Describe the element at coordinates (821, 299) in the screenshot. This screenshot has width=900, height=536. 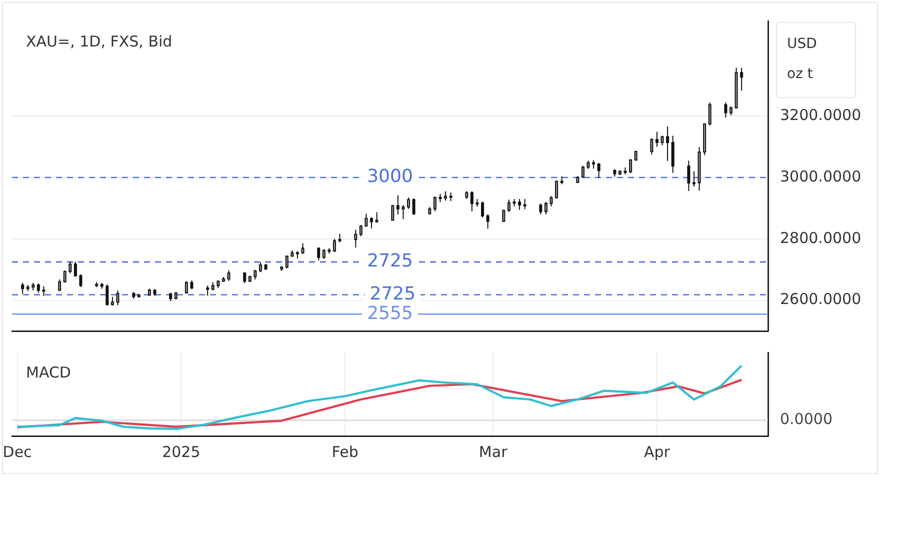
I see `y-tick-label: 2600.0000` at that location.